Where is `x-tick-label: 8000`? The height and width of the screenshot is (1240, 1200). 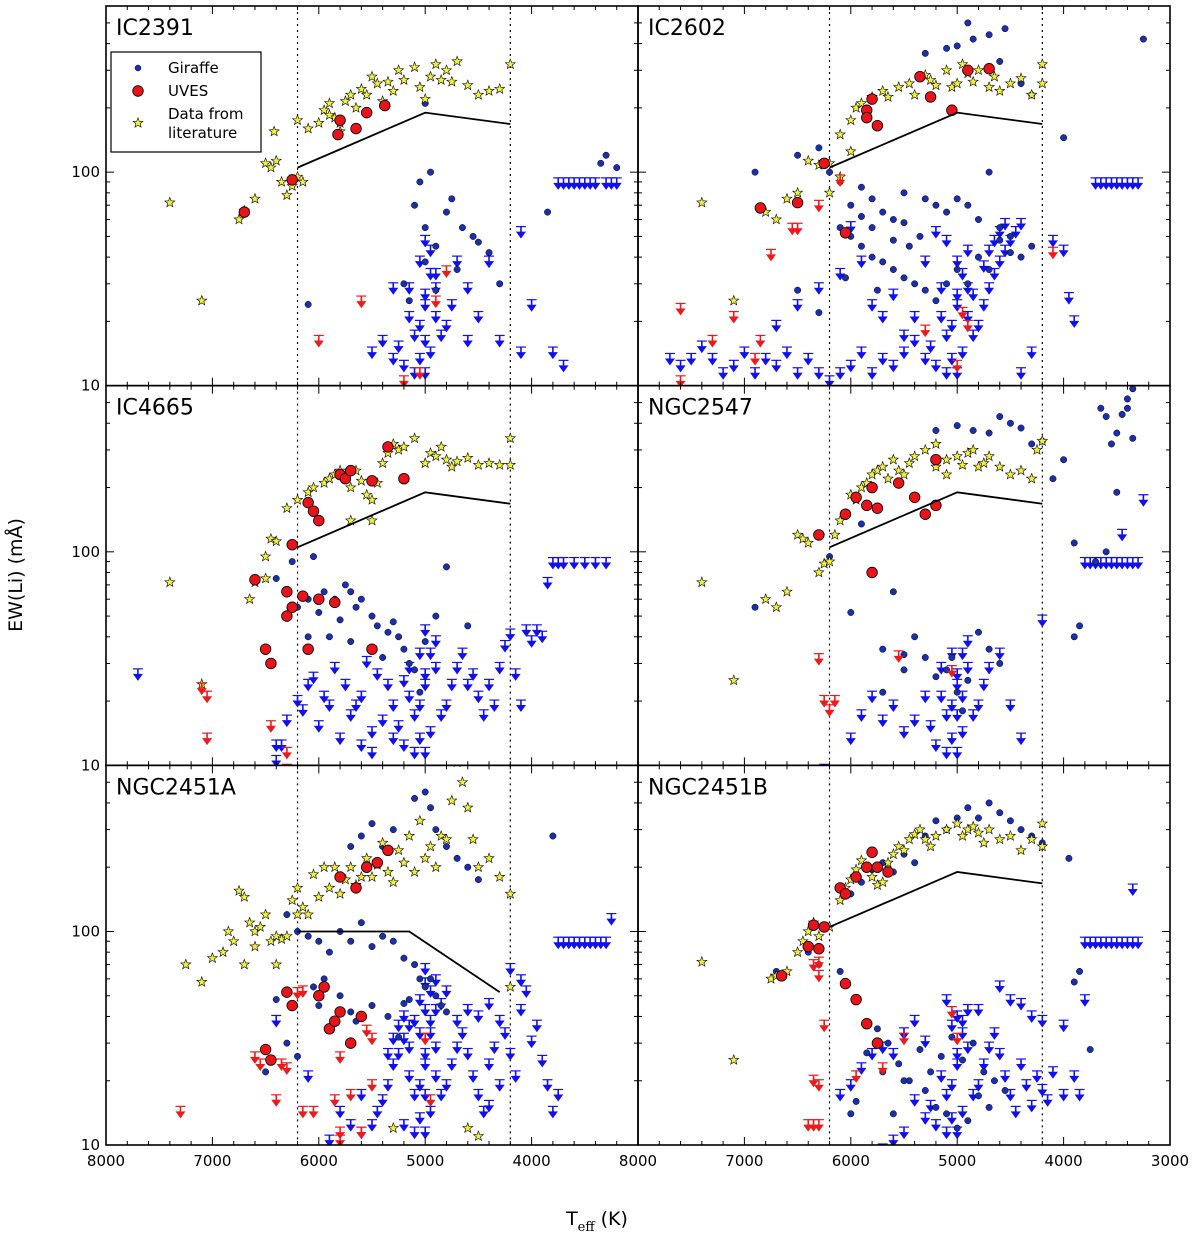 x-tick-label: 8000 is located at coordinates (638, 1161).